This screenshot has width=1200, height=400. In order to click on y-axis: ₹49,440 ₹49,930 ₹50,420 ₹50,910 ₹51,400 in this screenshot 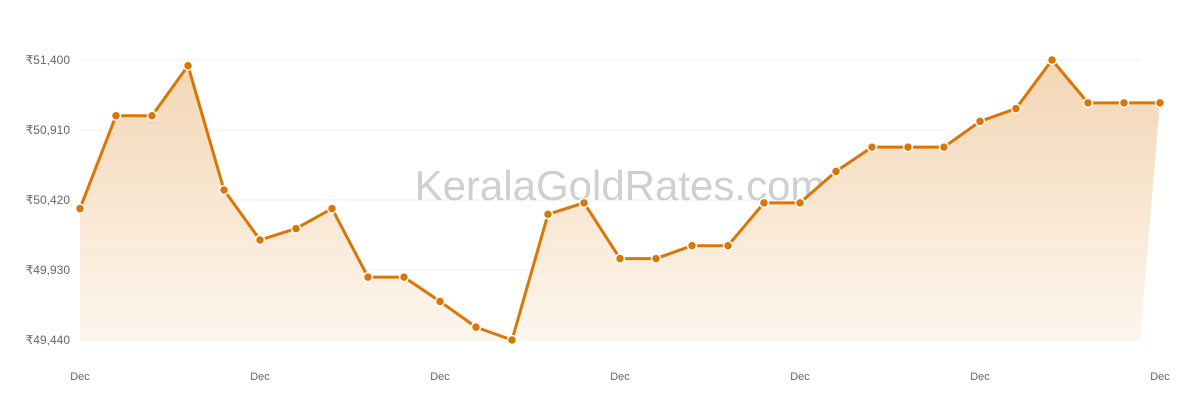, I will do `click(48, 200)`.